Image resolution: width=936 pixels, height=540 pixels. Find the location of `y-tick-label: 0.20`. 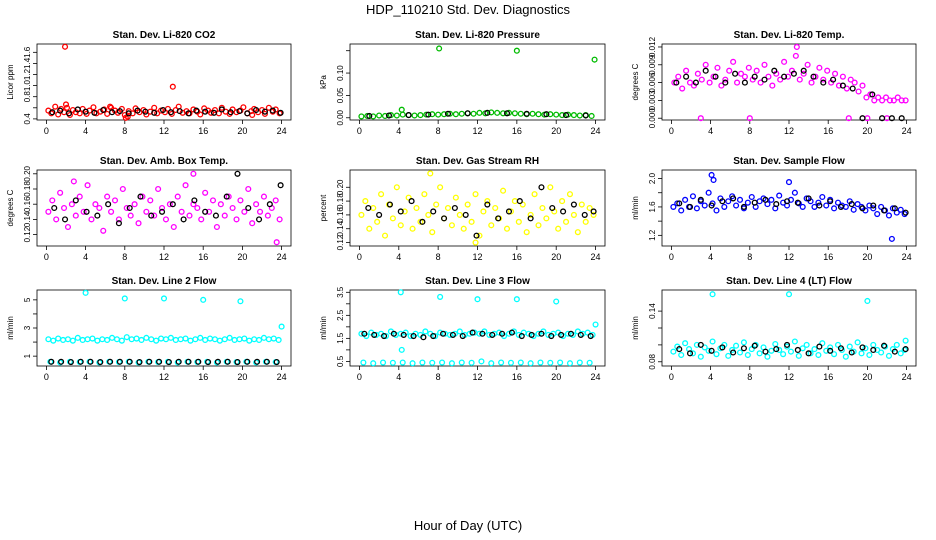

y-tick-label: 0.20 is located at coordinates (27, 173).